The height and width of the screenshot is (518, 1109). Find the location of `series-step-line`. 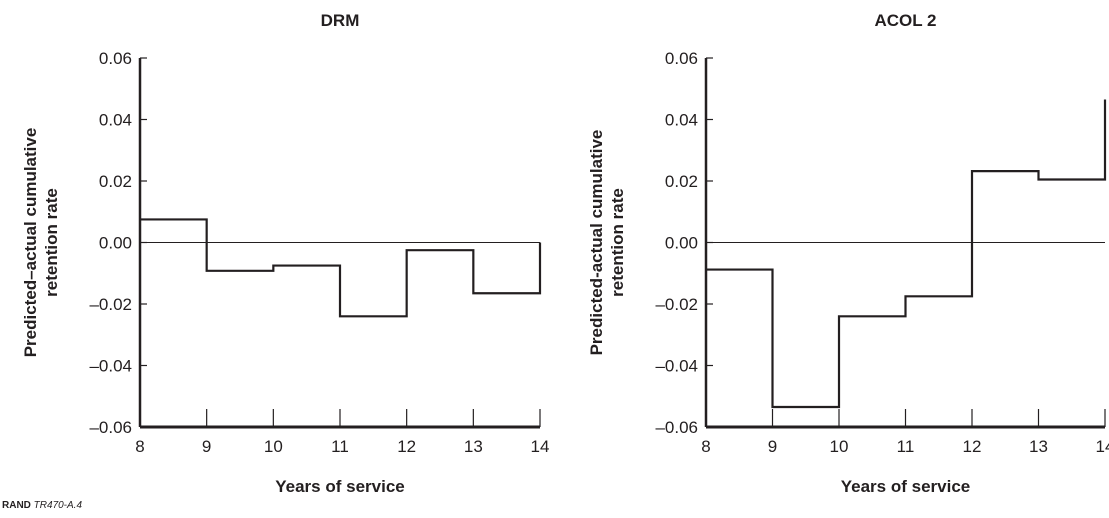

series-step-line is located at coordinates (341, 268).